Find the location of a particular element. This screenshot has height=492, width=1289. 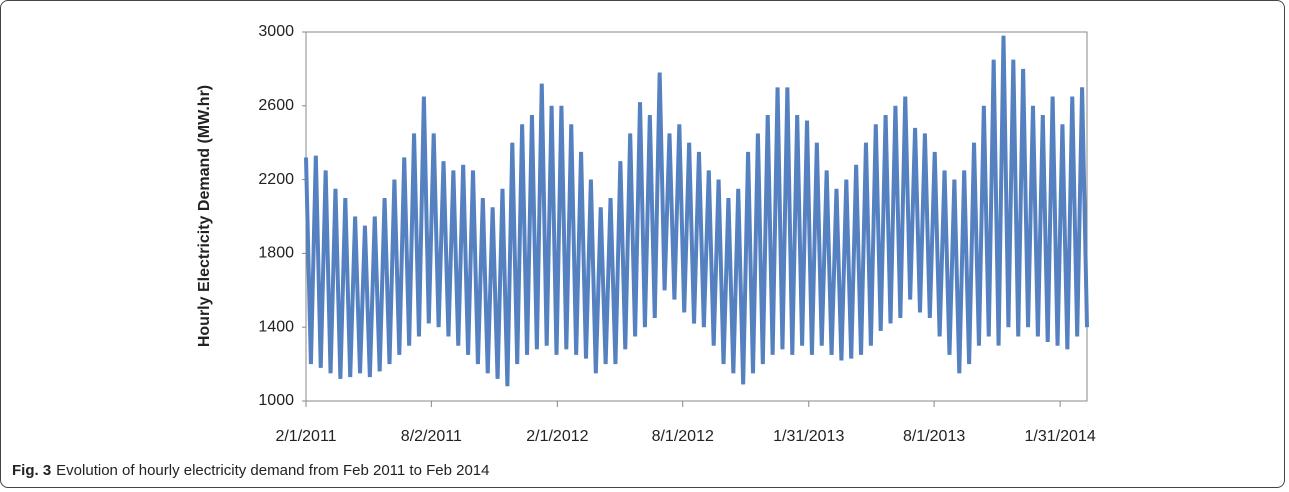

x-tick-label: 2/1/2012 is located at coordinates (557, 436).